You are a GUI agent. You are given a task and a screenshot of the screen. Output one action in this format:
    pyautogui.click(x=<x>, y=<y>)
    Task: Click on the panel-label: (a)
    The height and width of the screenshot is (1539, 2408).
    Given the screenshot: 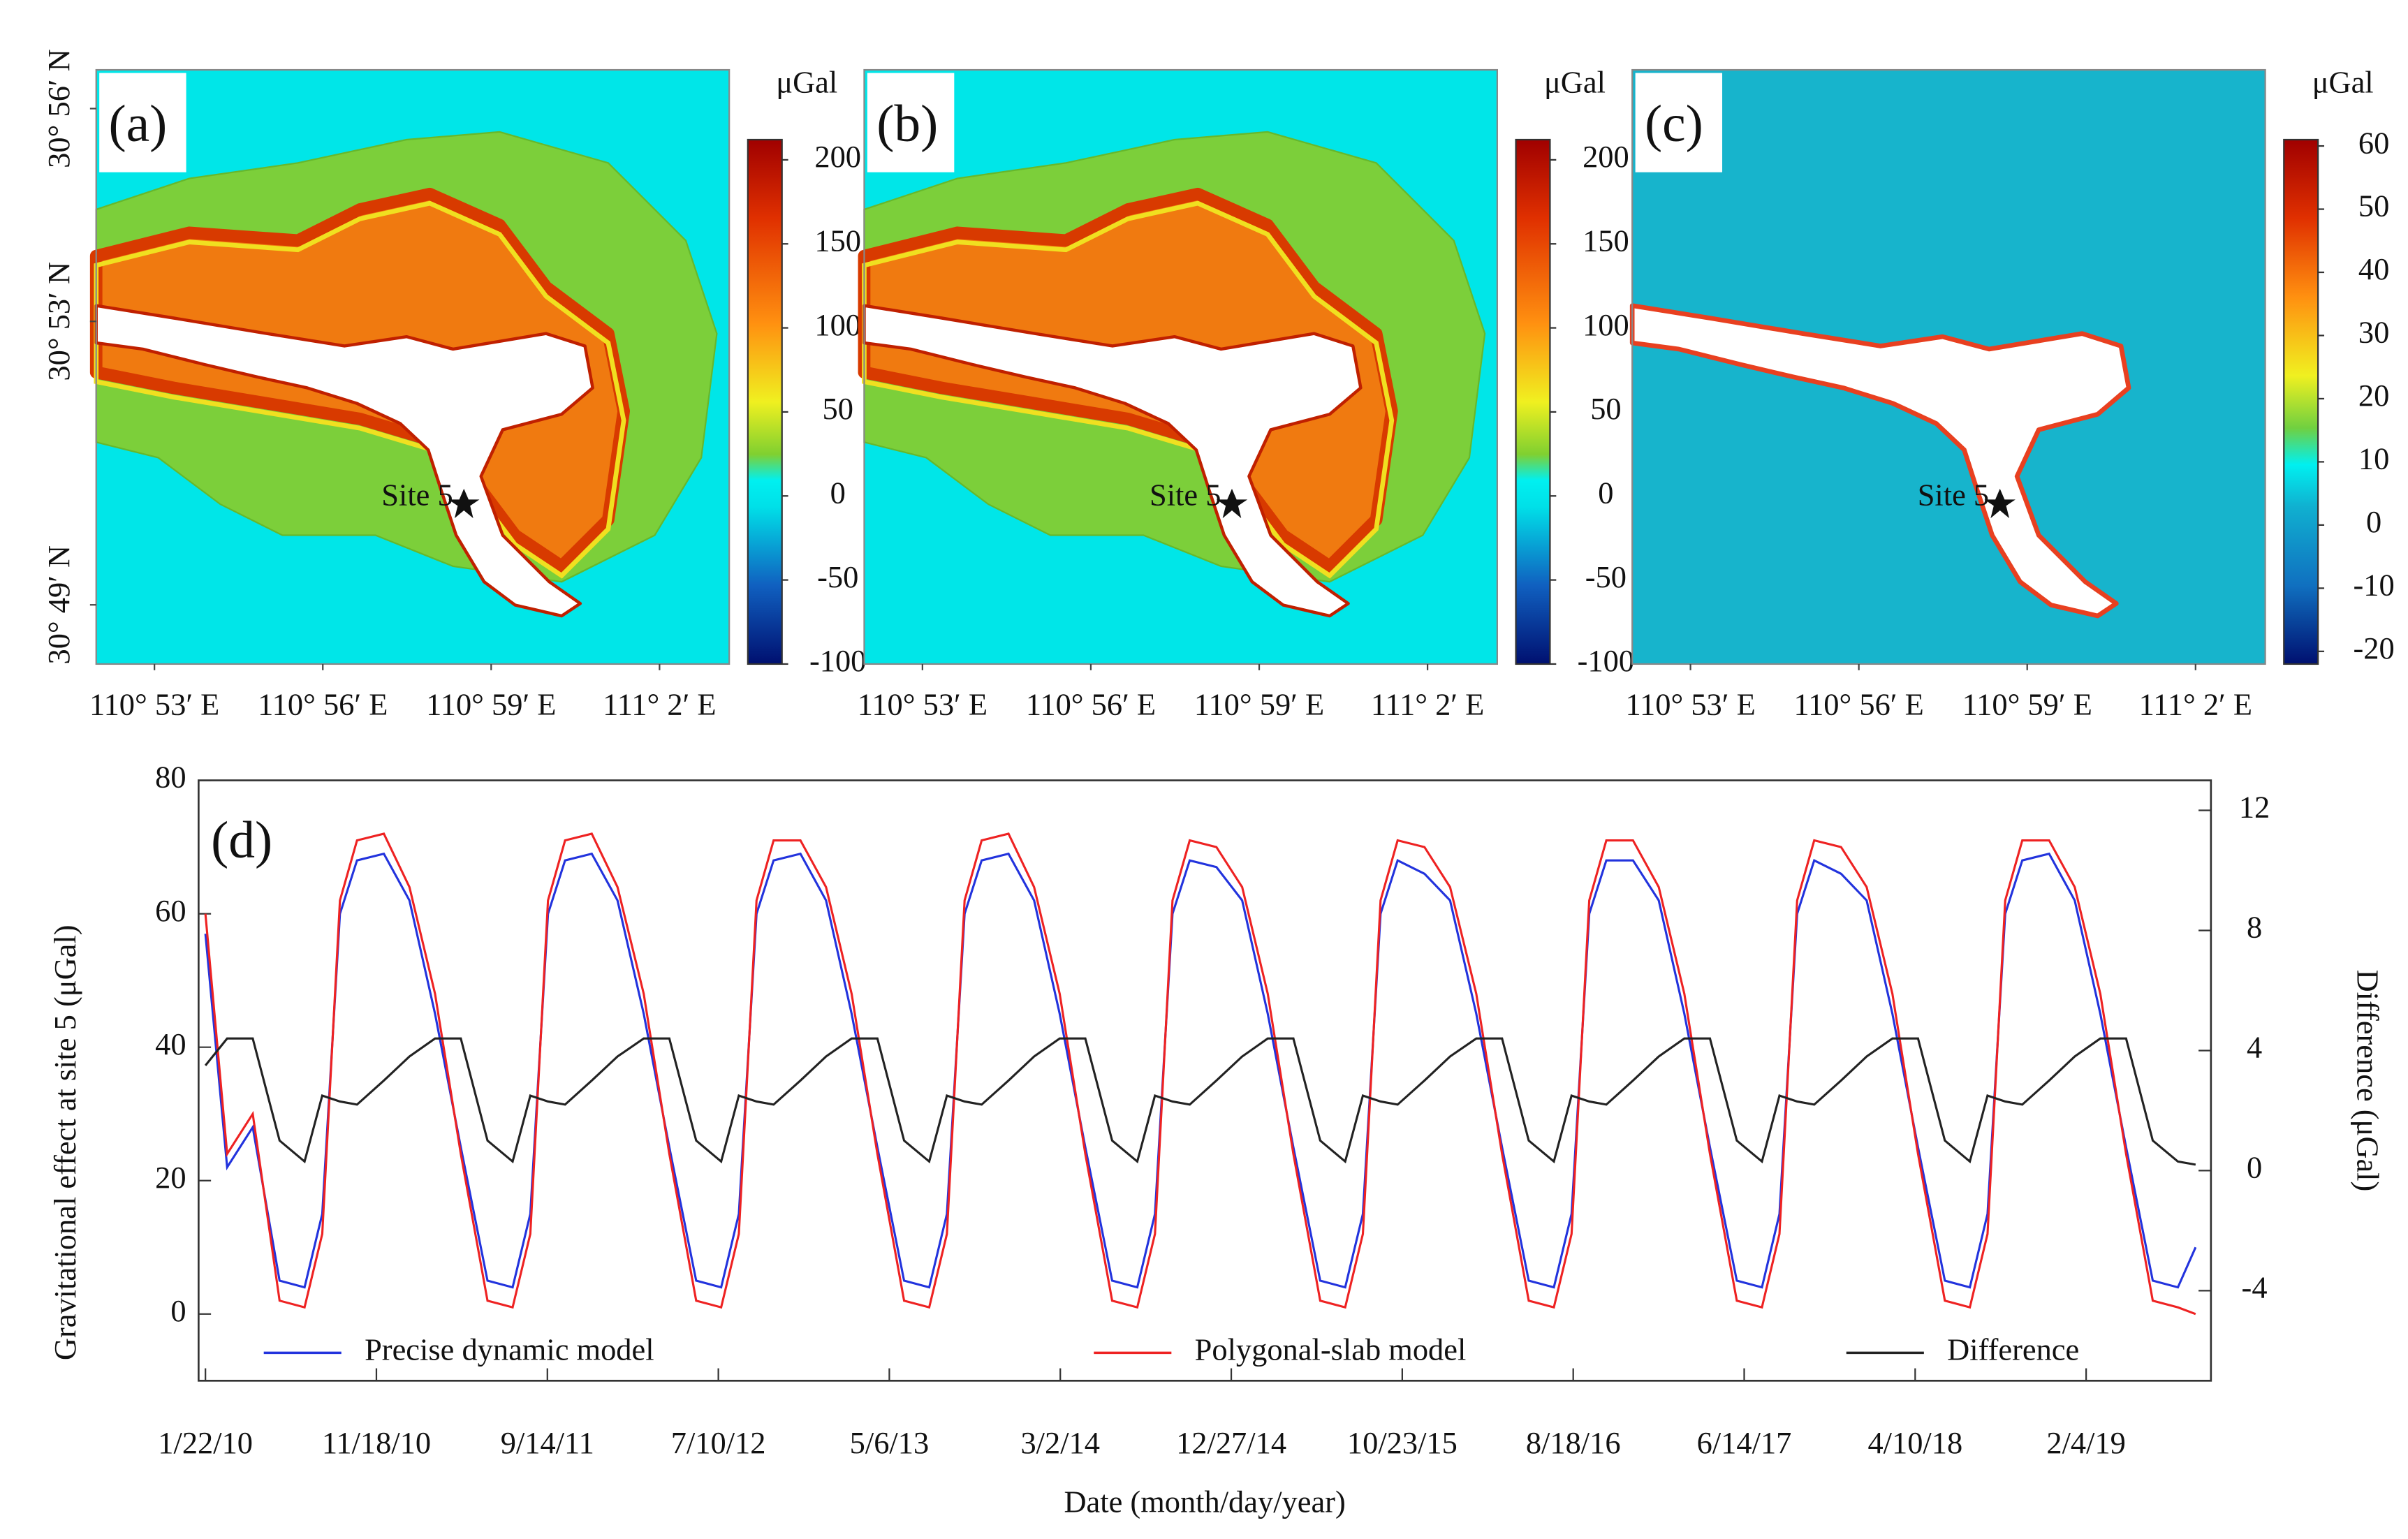 What is the action you would take?
    pyautogui.click(x=138, y=124)
    